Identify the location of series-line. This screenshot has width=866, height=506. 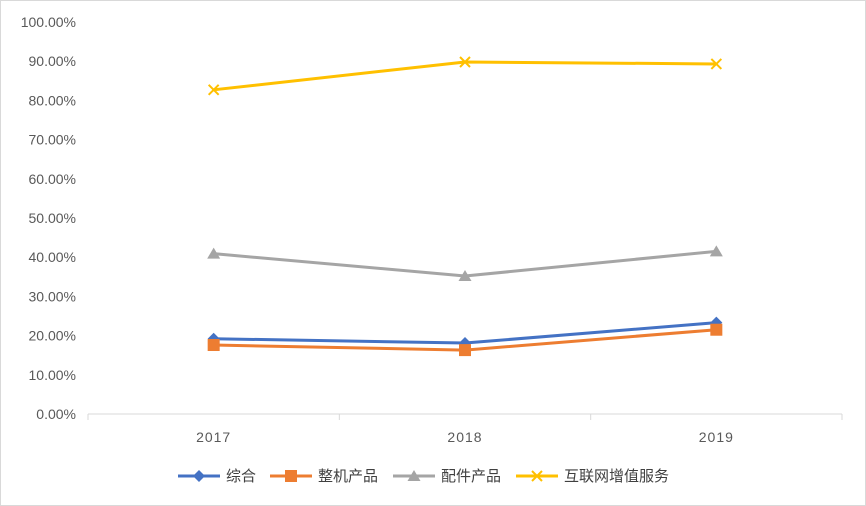
(465, 76).